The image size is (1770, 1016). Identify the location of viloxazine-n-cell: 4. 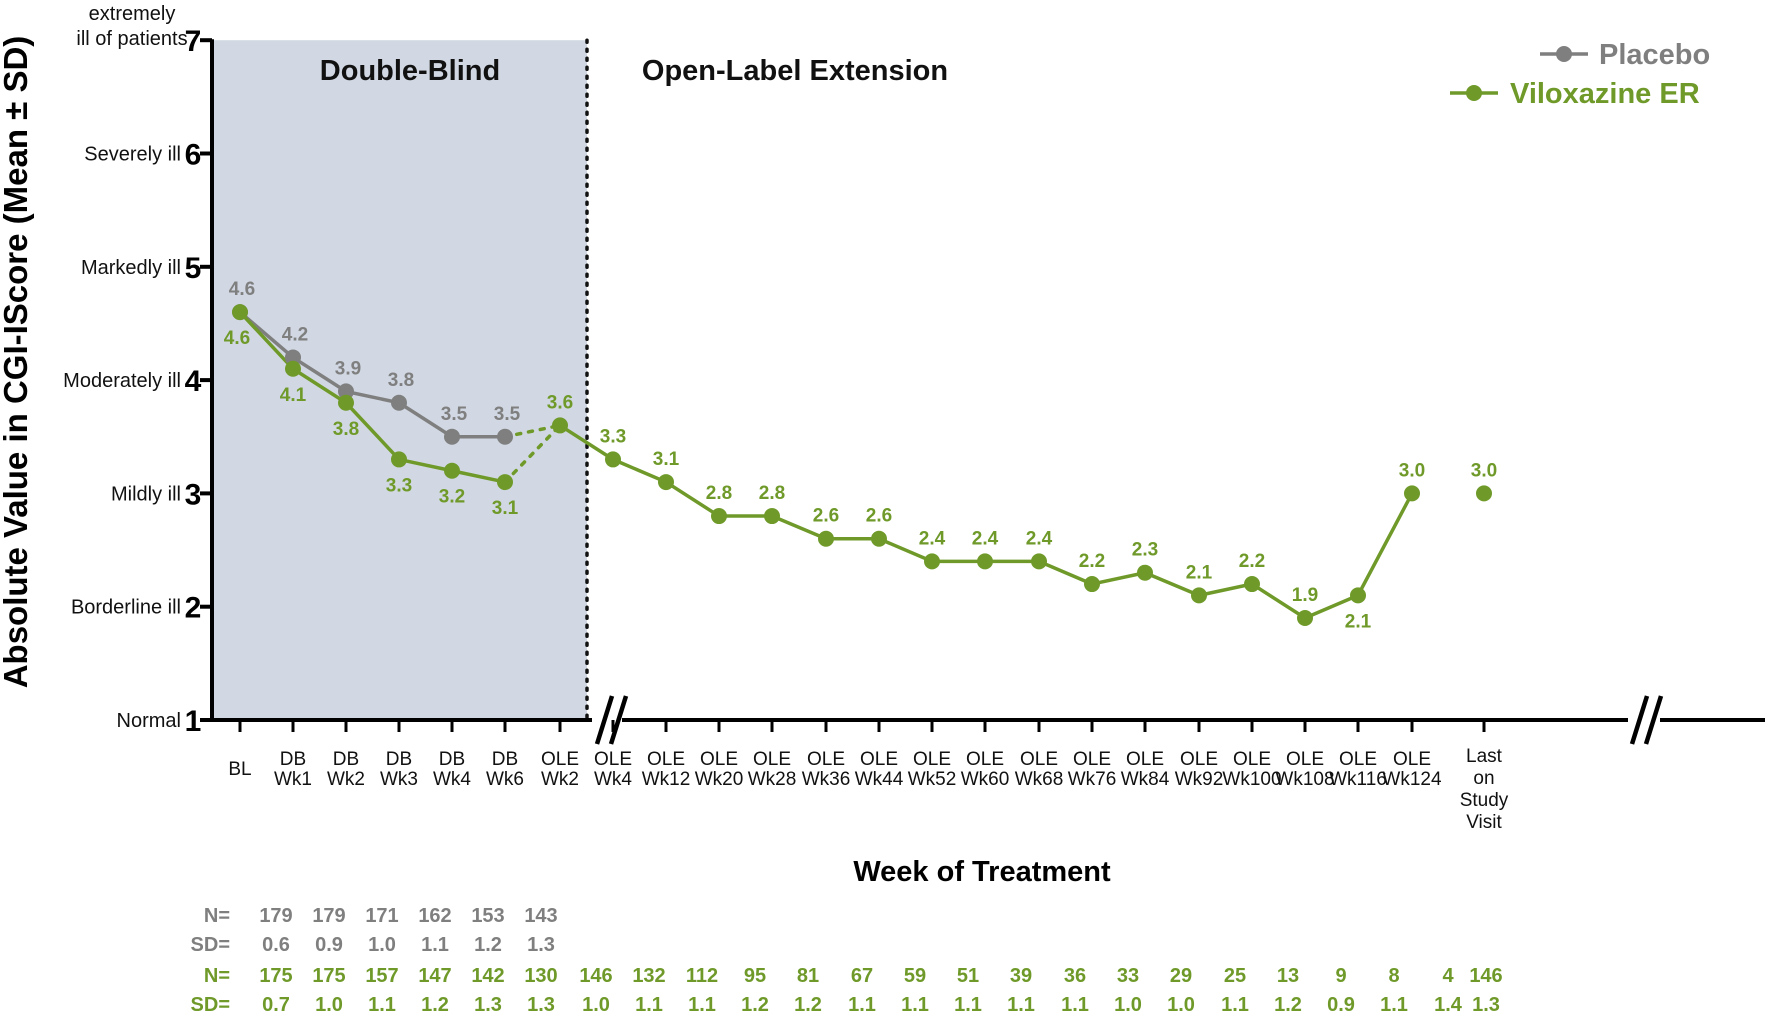
(1448, 976).